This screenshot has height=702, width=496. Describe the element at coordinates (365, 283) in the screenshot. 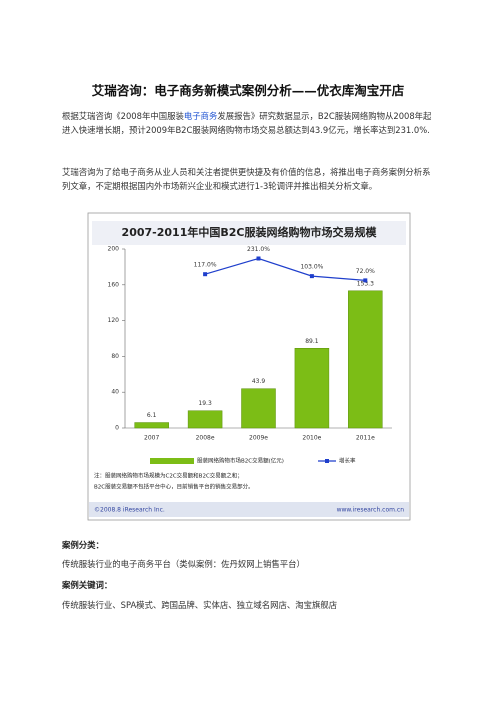

I see `data-label: 153.3` at that location.